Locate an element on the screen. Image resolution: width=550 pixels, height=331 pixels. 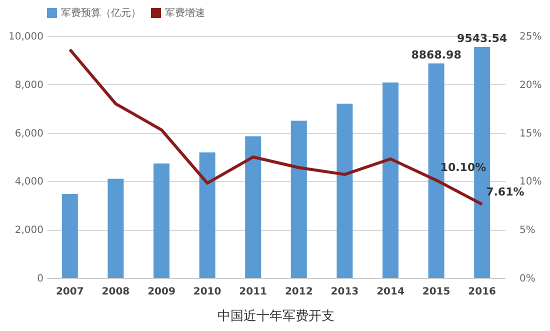
data-label: 9543.54 is located at coordinates (482, 39).